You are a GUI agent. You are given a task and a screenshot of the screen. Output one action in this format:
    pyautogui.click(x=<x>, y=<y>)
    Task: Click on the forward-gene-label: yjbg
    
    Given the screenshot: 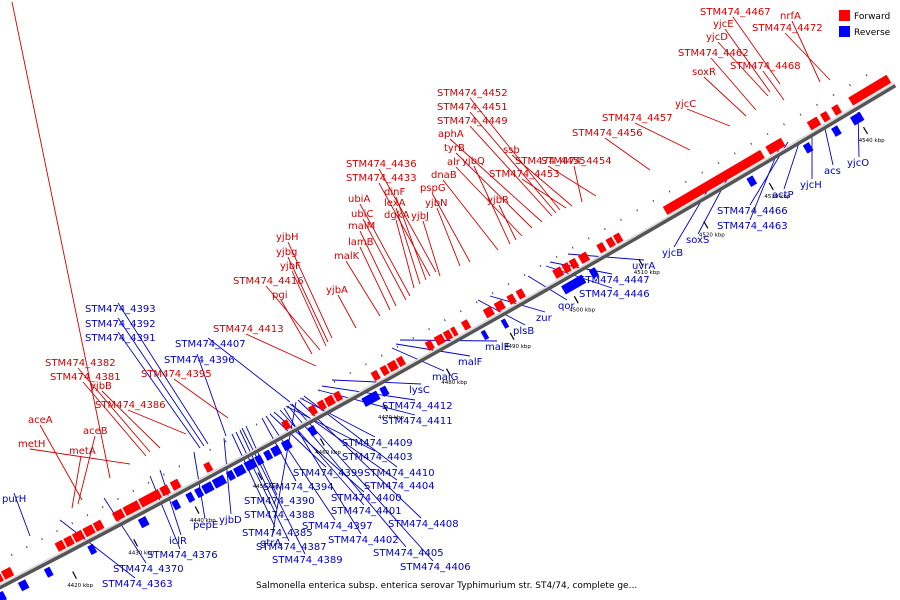 What is the action you would take?
    pyautogui.click(x=286, y=252)
    